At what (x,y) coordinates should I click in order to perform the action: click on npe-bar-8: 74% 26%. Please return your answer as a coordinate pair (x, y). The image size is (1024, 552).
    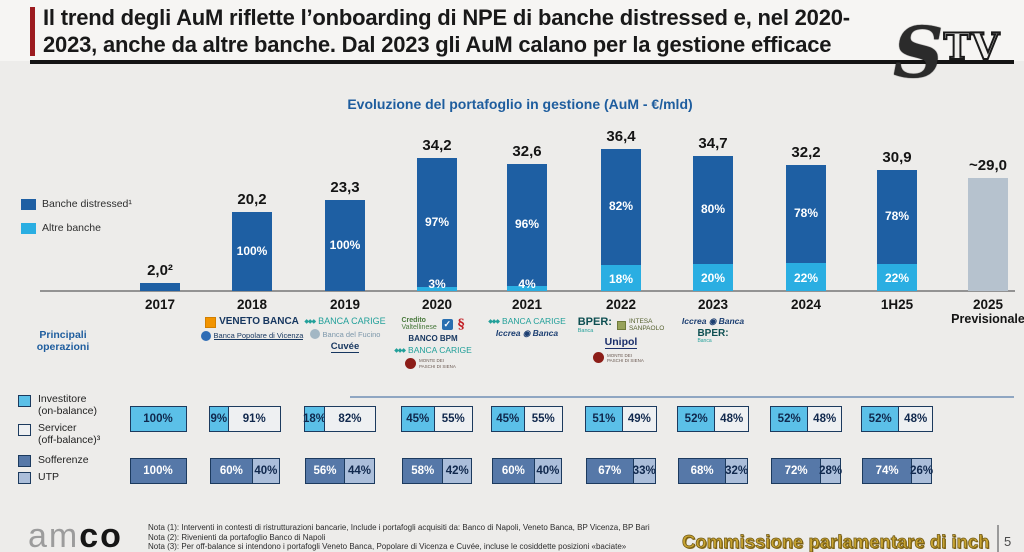
    Looking at the image, I should click on (897, 471).